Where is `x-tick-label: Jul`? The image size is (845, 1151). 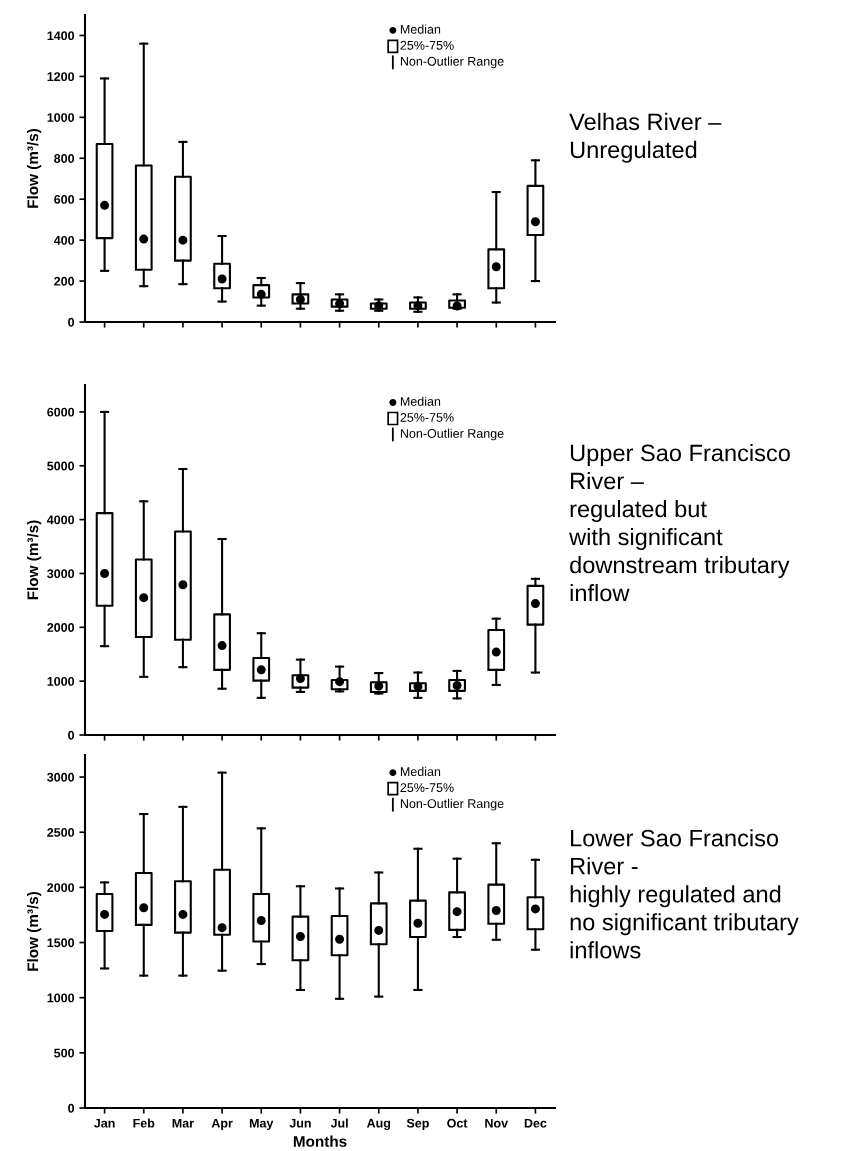
x-tick-label: Jul is located at coordinates (339, 1123).